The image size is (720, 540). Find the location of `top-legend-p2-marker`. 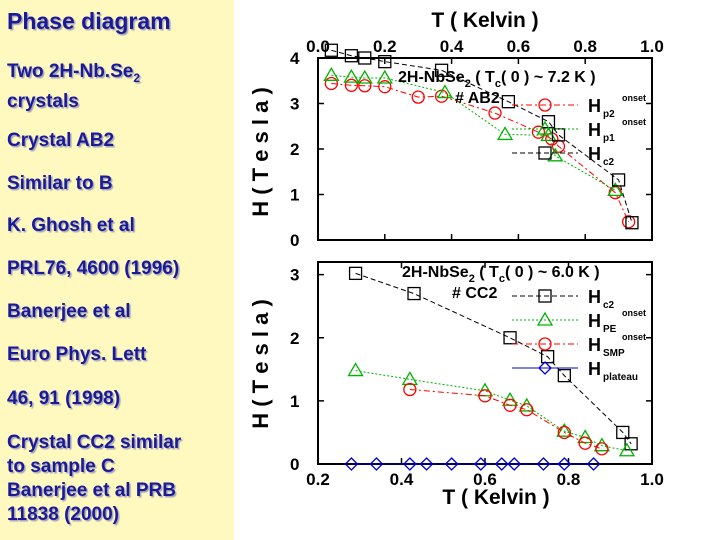

top-legend-p2-marker is located at coordinates (545, 105).